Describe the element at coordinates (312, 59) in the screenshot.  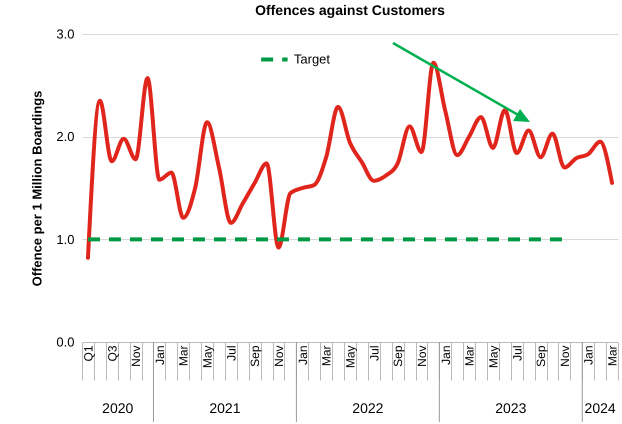
I see `legend-label: Target` at that location.